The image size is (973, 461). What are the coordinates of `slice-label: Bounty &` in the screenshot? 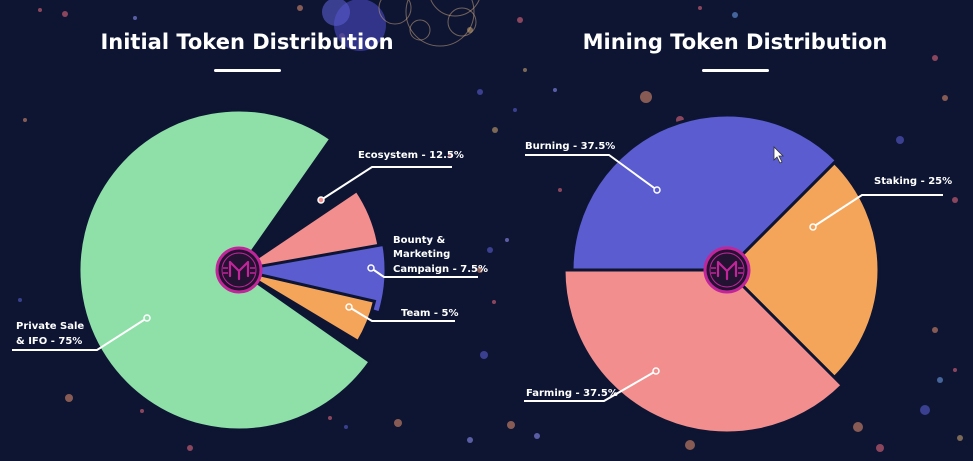 It's located at (419, 240).